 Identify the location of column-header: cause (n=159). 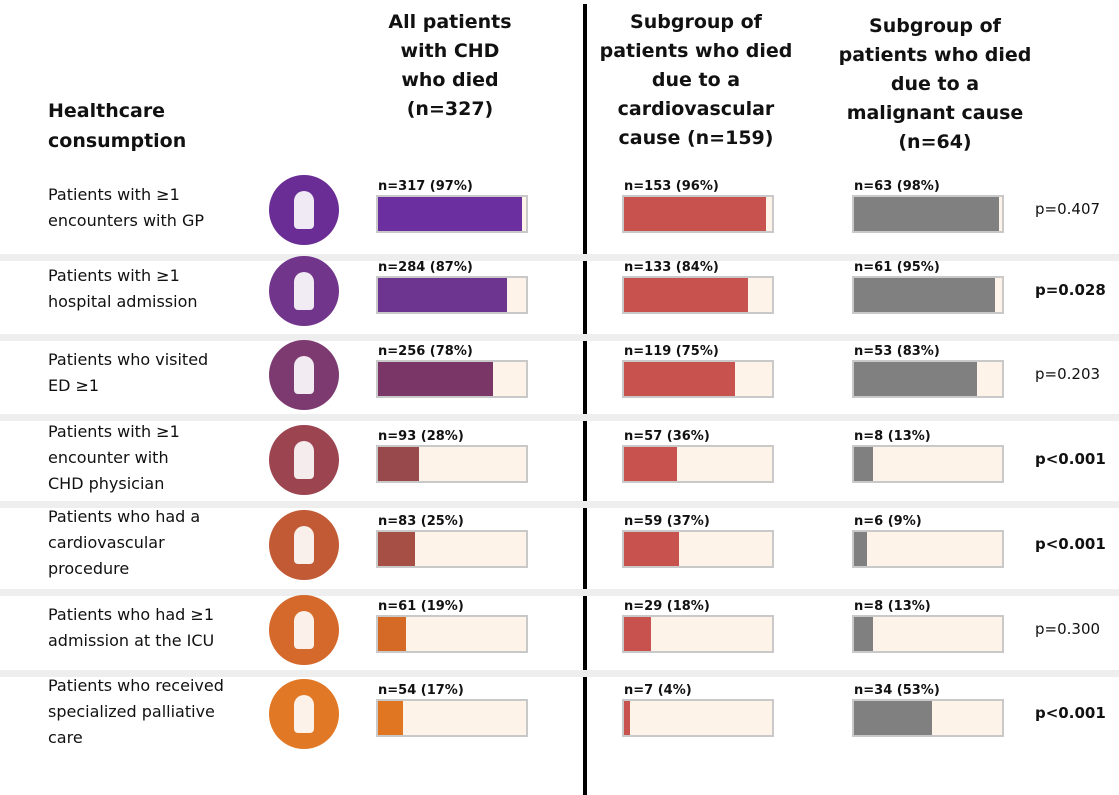
(696, 138).